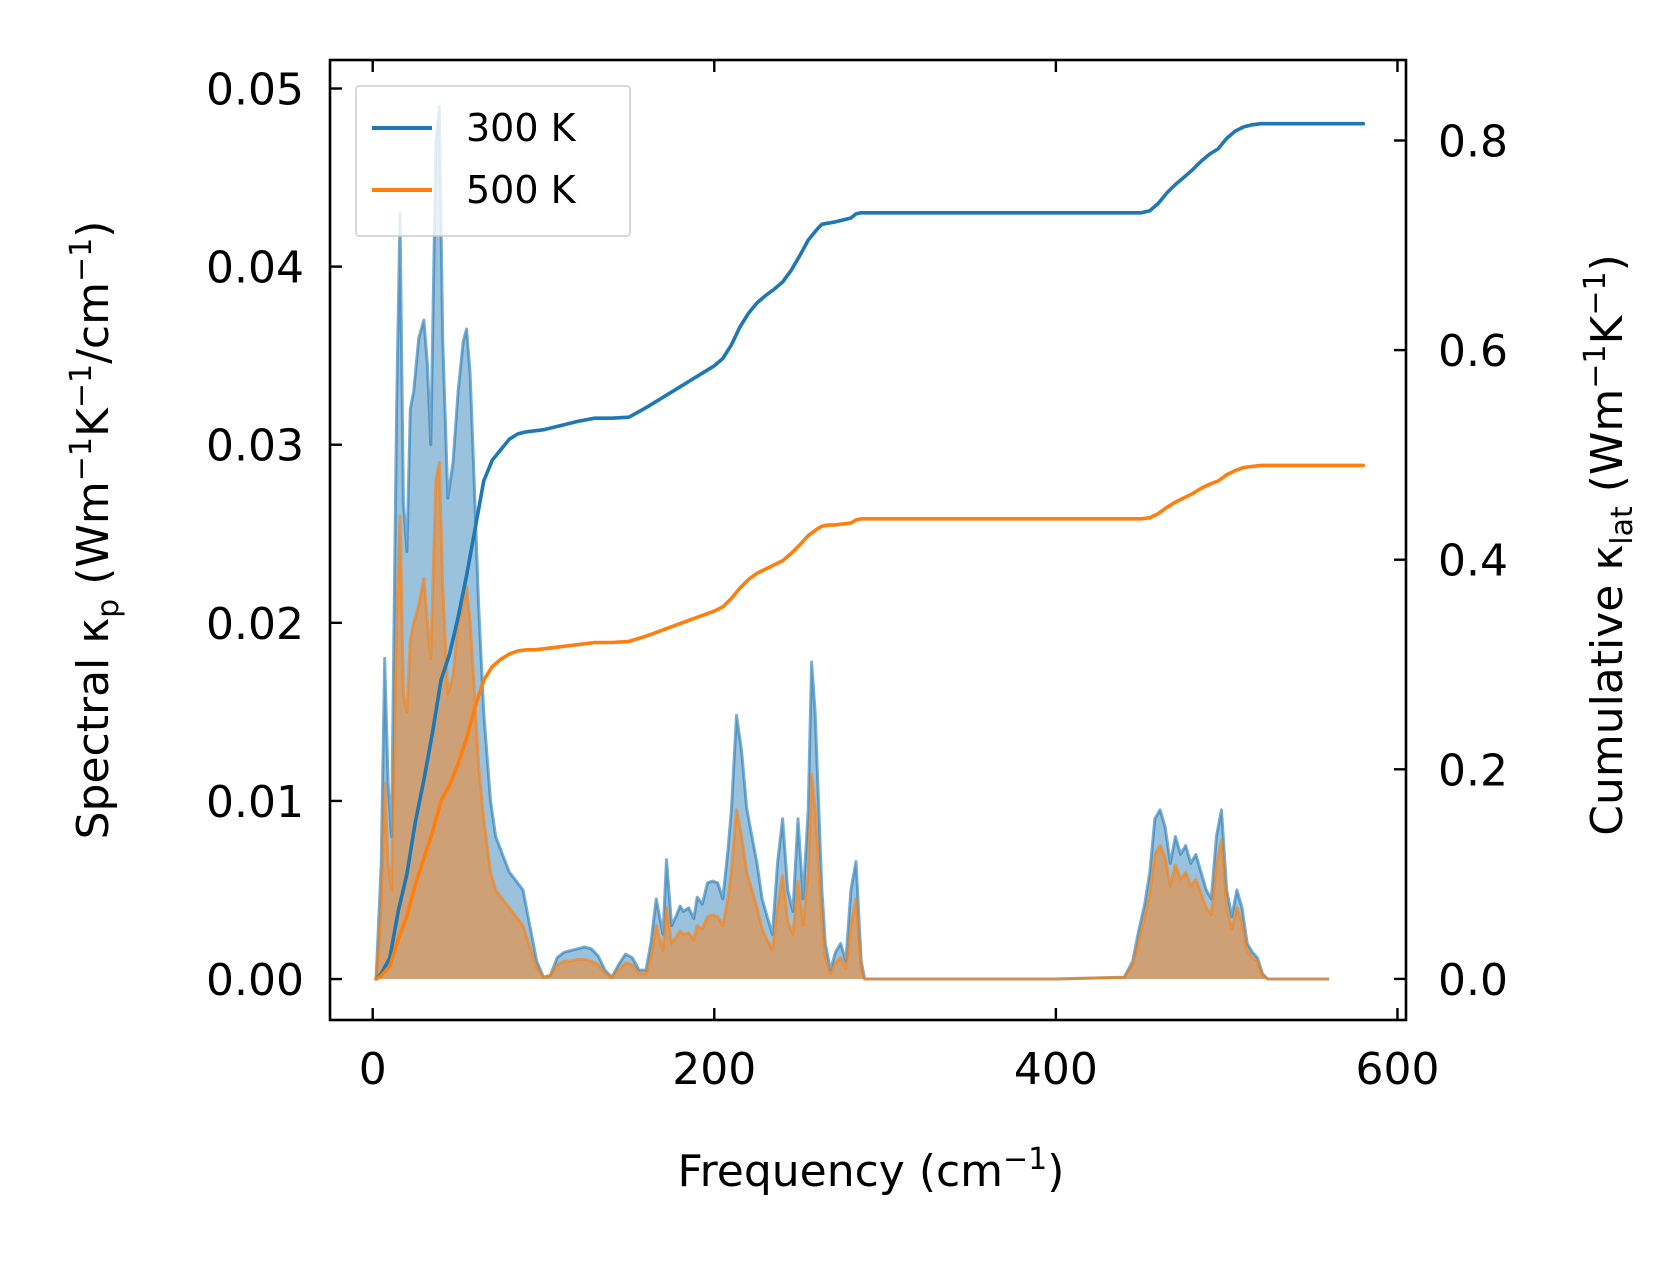  What do you see at coordinates (255, 802) in the screenshot?
I see `y-left-tick-label: 0.01` at bounding box center [255, 802].